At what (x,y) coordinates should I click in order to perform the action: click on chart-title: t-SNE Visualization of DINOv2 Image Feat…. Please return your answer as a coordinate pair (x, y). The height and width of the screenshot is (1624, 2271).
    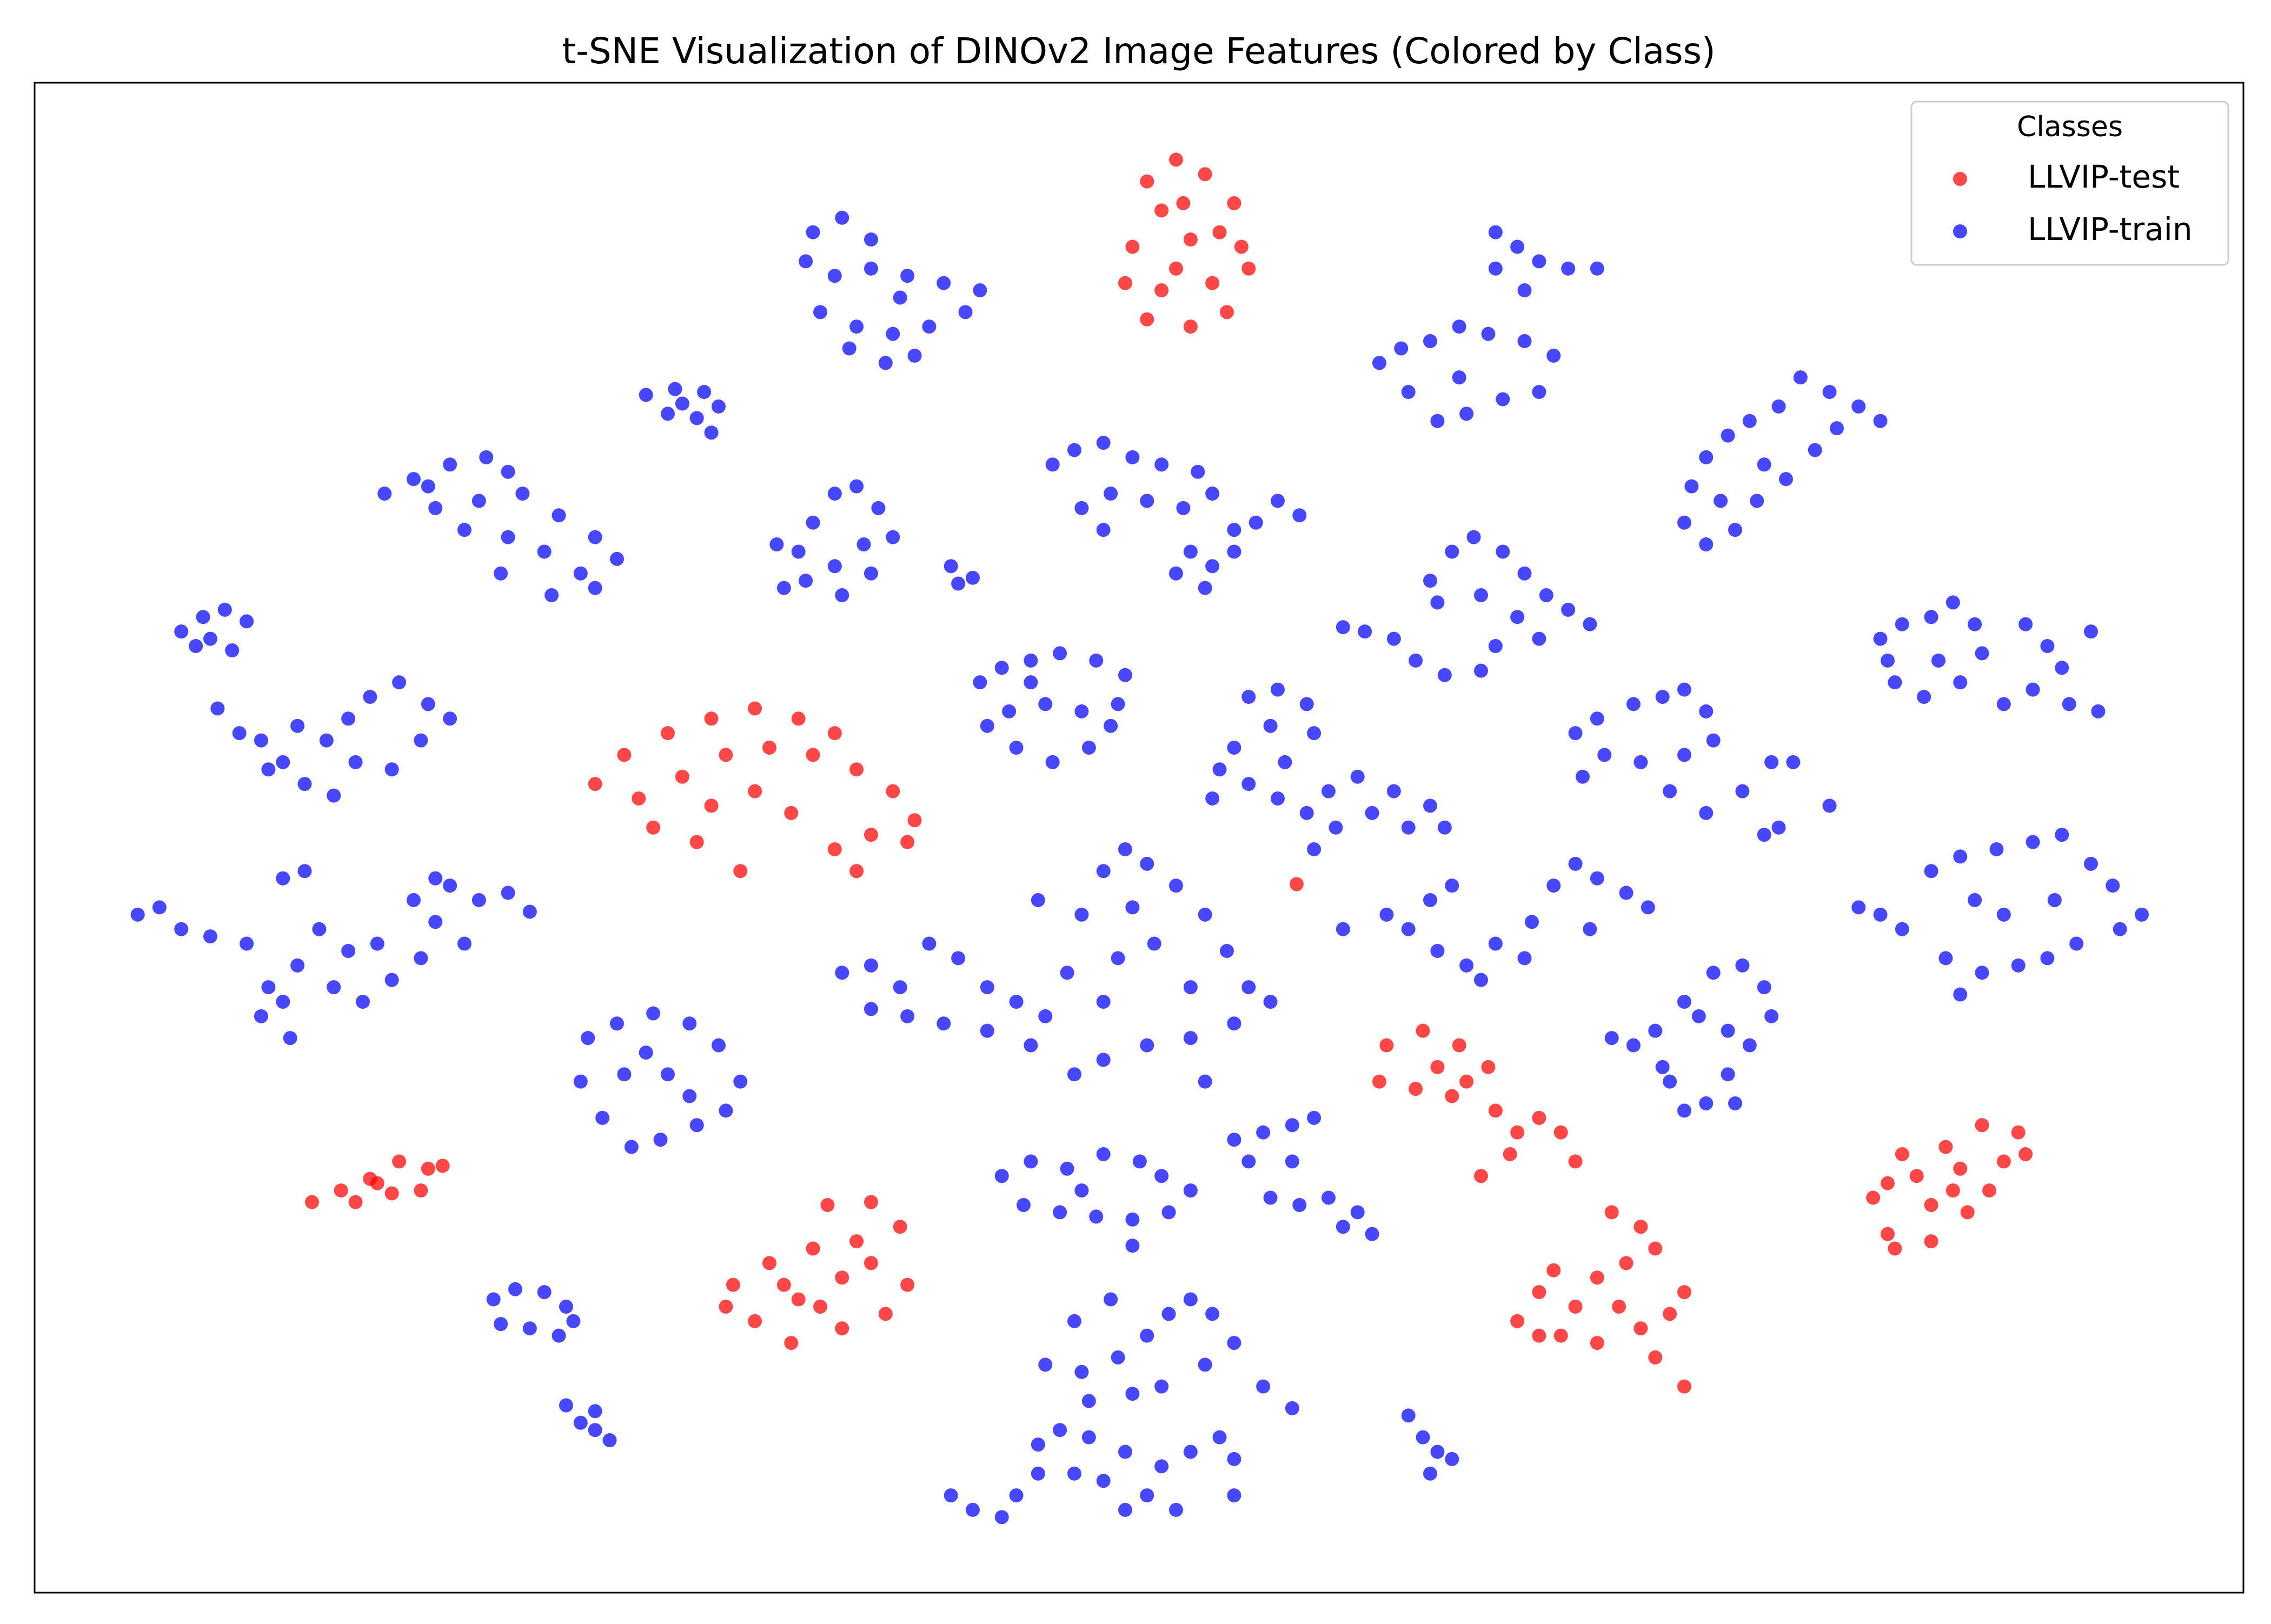
    Looking at the image, I should click on (1139, 51).